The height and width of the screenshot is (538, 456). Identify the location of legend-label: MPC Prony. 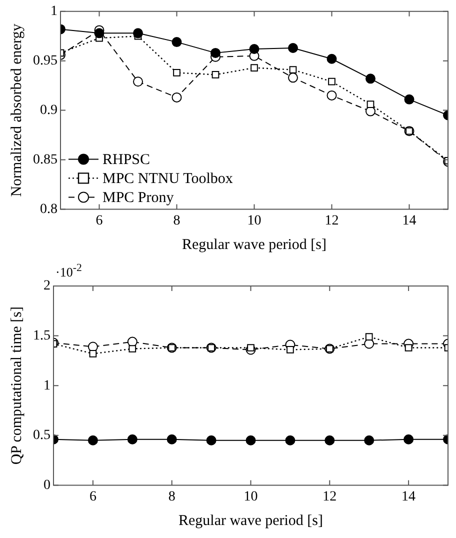
(138, 198).